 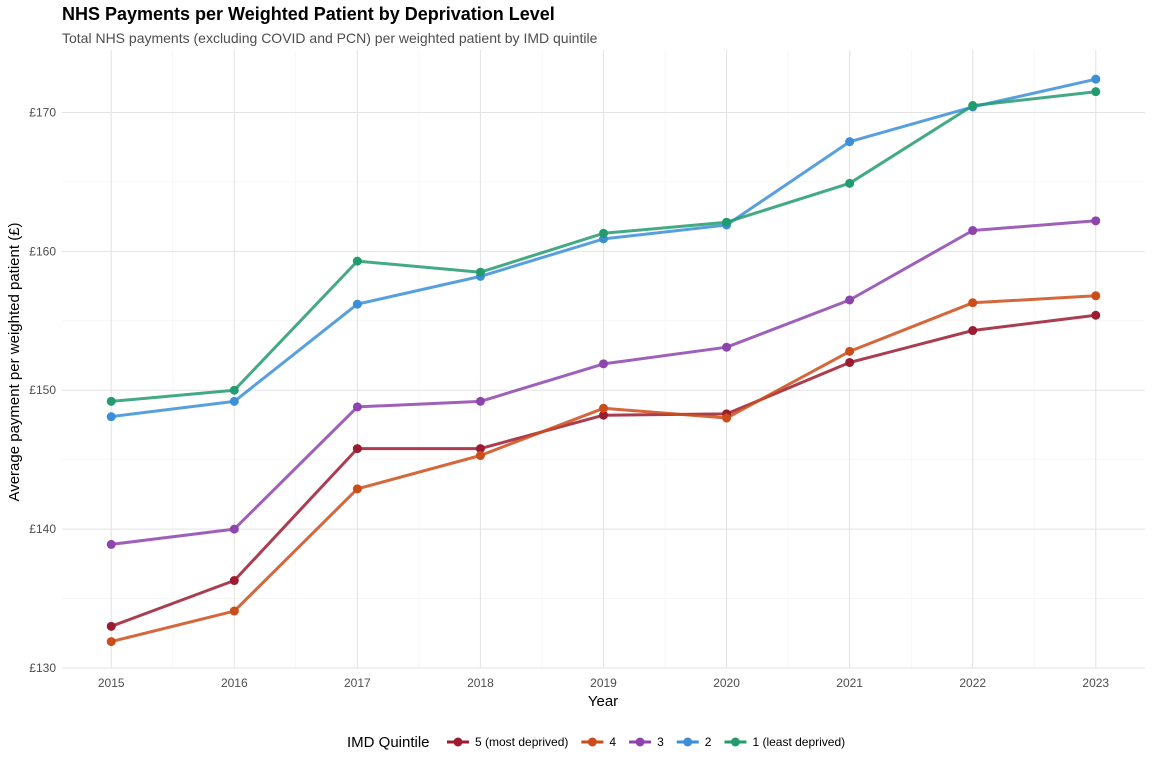 I want to click on legend-label: 4, so click(x=612, y=742).